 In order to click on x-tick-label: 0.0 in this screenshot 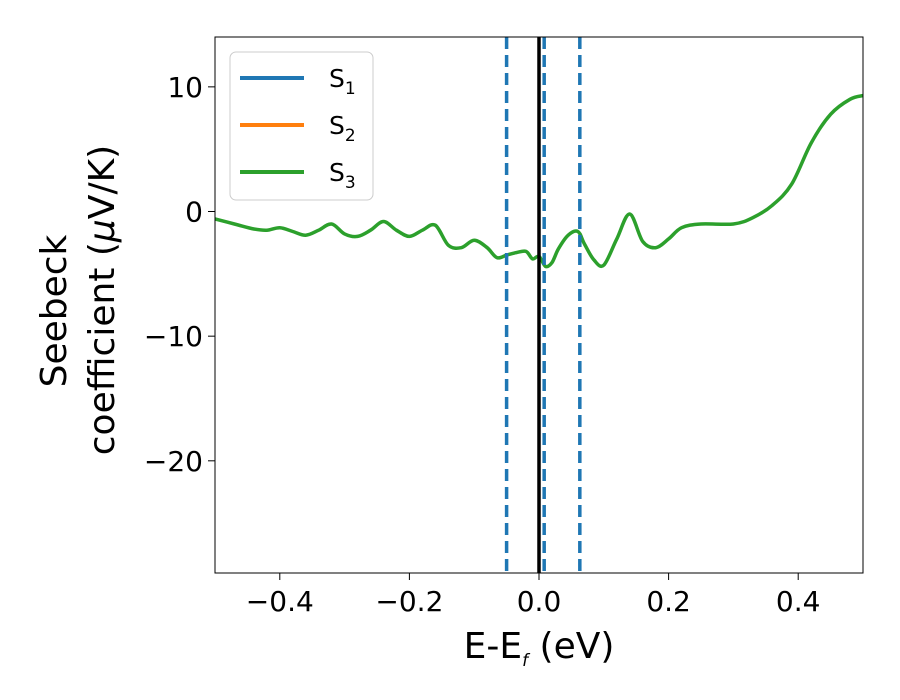, I will do `click(539, 601)`.